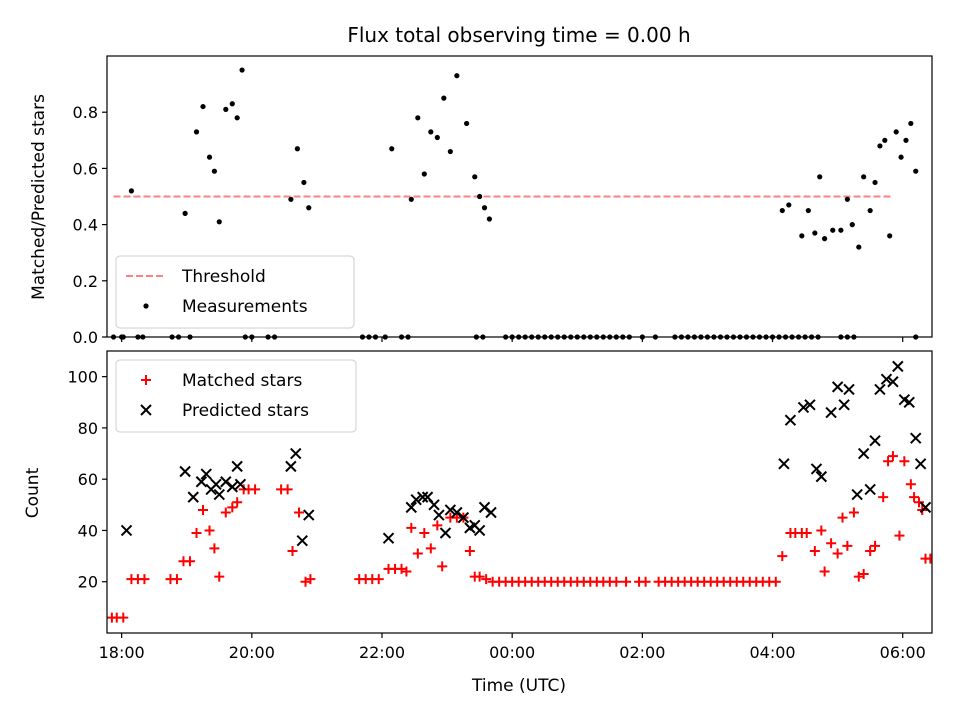 The image size is (960, 720). I want to click on bottom-y-tick-label: 100, so click(82, 377).